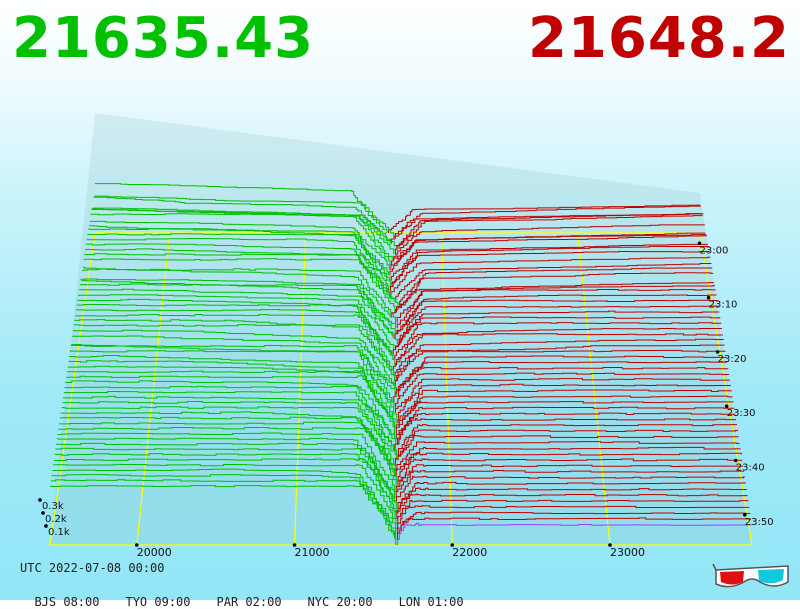 Image resolution: width=800 pixels, height=609 pixels. What do you see at coordinates (752, 577) in the screenshot?
I see `3d-glasses-icon` at bounding box center [752, 577].